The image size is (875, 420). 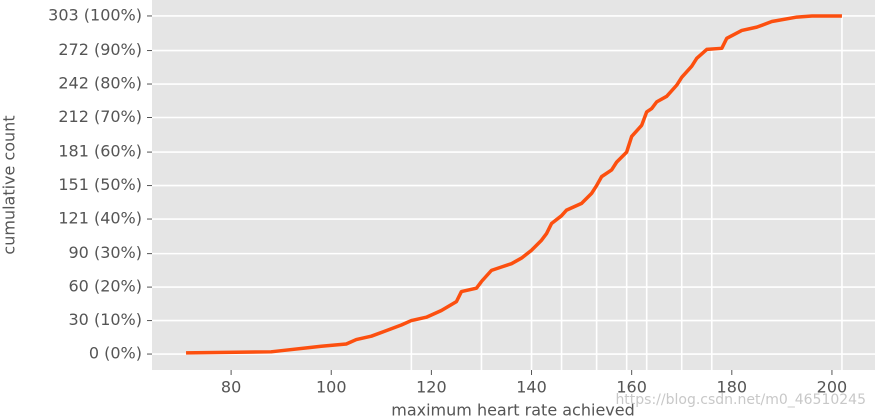 What do you see at coordinates (732, 387) in the screenshot?
I see `x-tick-label: 180` at bounding box center [732, 387].